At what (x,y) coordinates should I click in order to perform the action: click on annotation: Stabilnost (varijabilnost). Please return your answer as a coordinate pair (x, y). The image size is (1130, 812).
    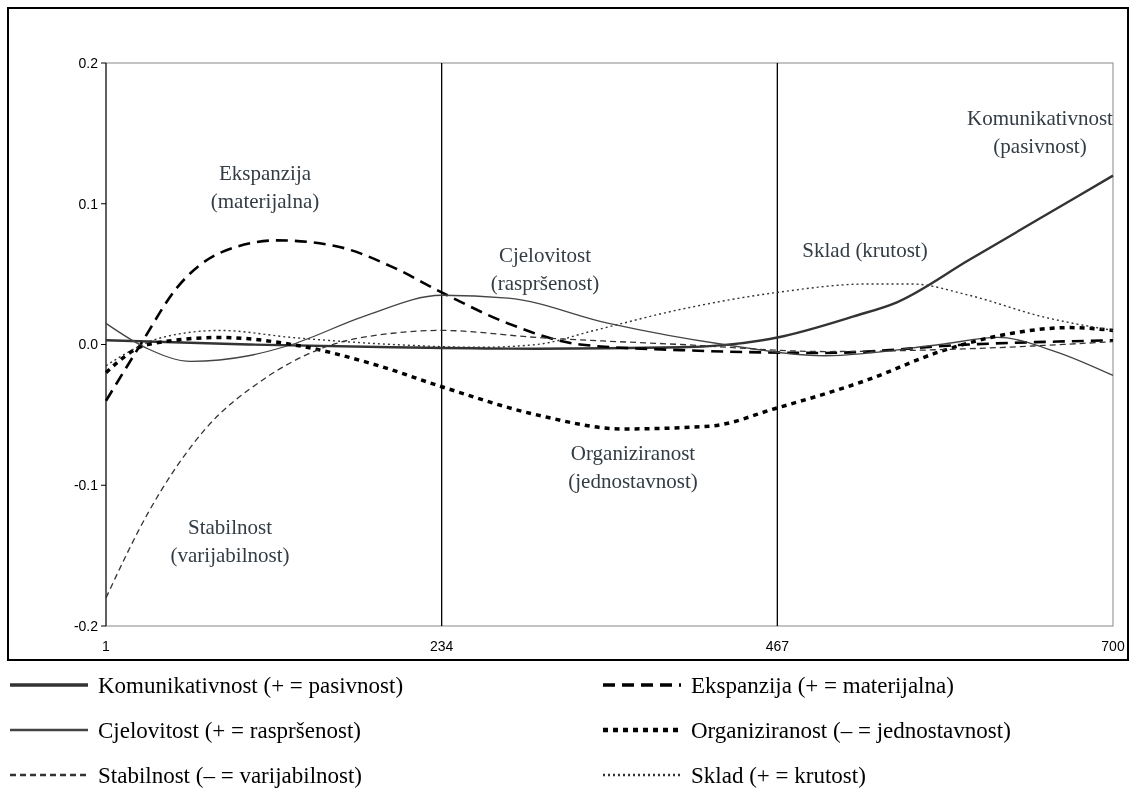
    Looking at the image, I should click on (230, 541).